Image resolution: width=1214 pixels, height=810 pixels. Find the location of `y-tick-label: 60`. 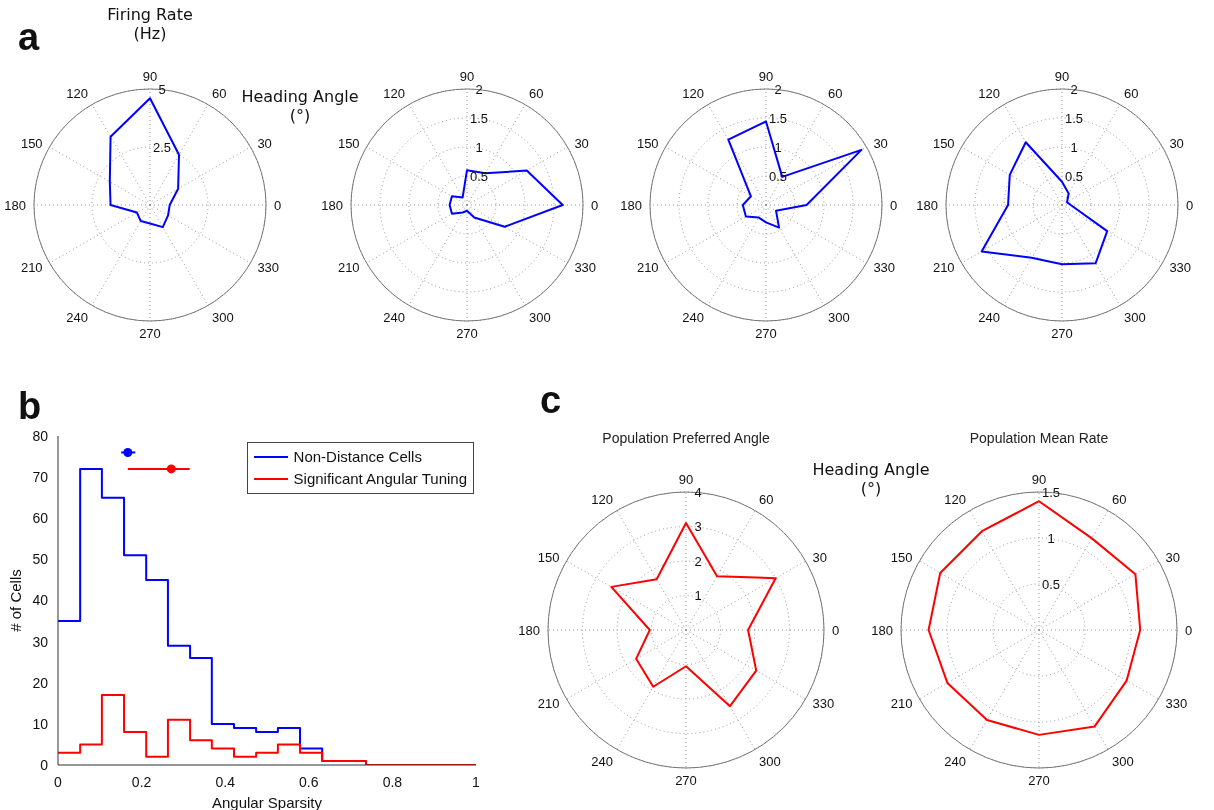

y-tick-label: 60 is located at coordinates (40, 518).